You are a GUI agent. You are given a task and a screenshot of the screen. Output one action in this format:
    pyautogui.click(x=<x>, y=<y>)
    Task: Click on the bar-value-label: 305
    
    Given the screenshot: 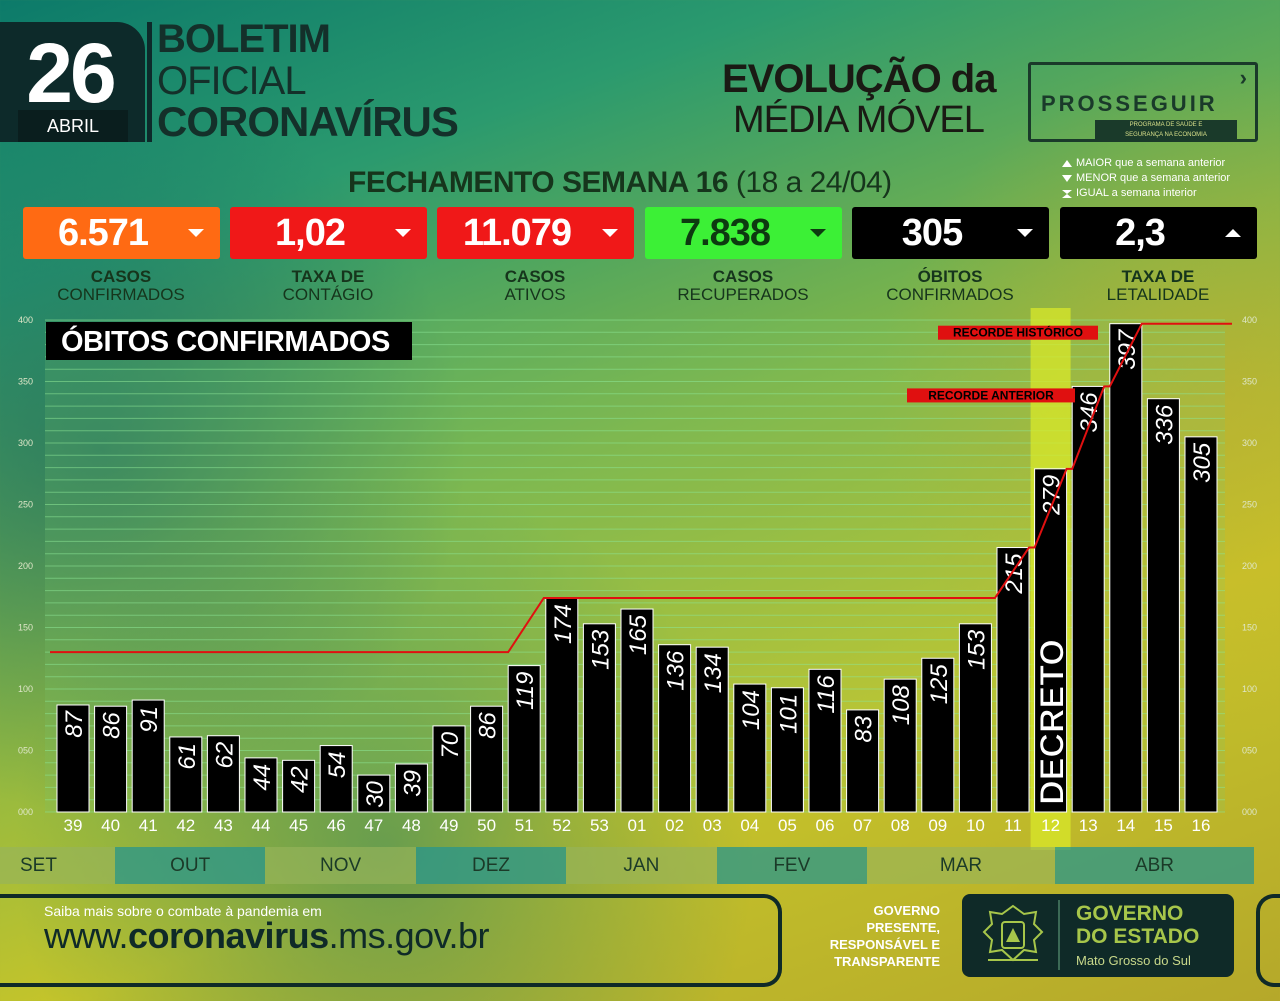 What is the action you would take?
    pyautogui.click(x=1202, y=462)
    